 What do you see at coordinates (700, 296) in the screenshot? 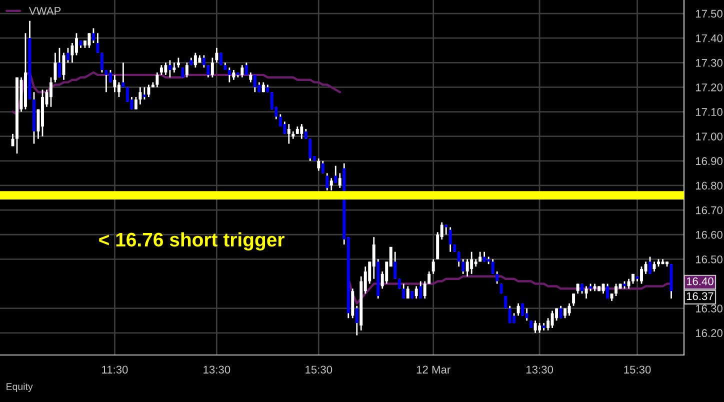
I see `text: 16.37` at bounding box center [700, 296].